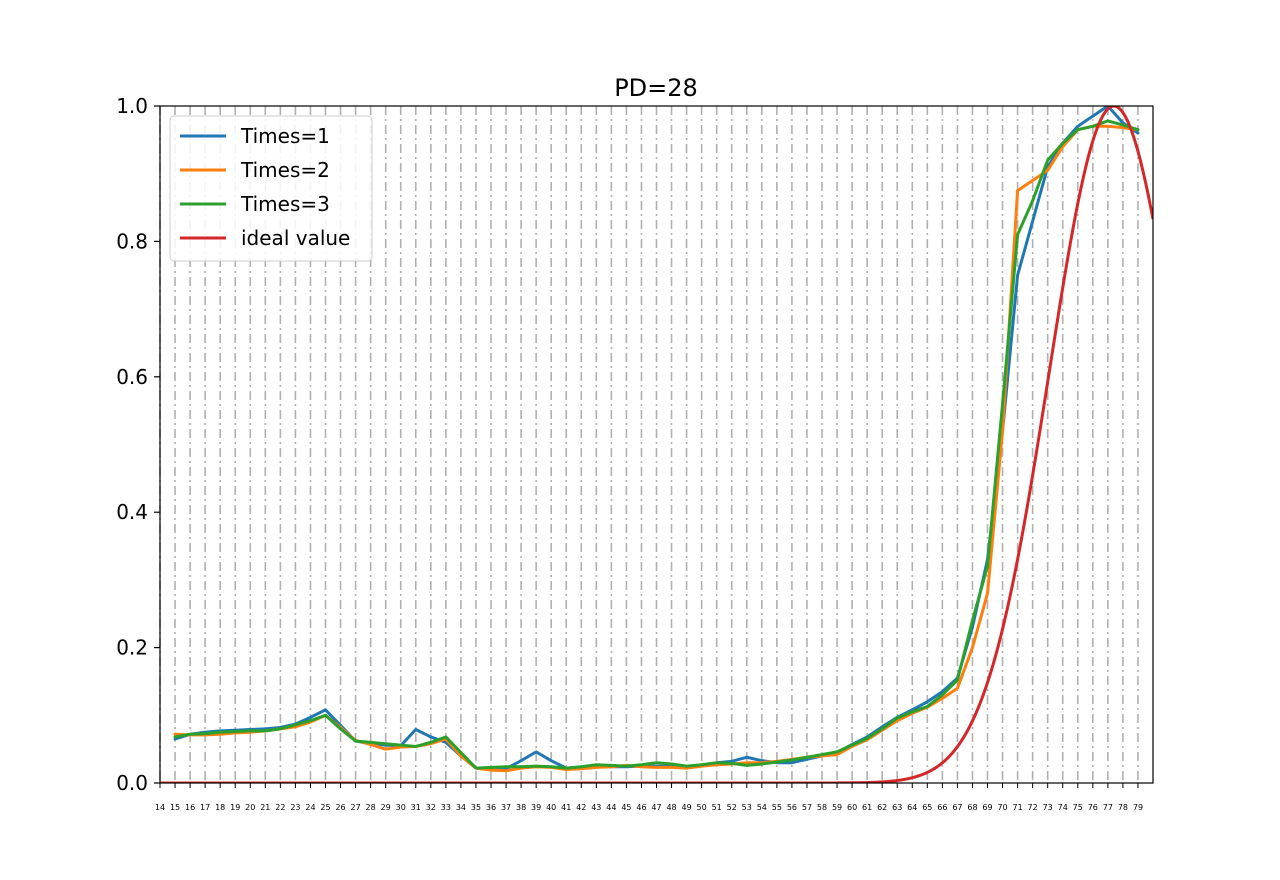 This screenshot has height=880, width=1280. I want to click on y-tick-label-1: 0.2, so click(132, 648).